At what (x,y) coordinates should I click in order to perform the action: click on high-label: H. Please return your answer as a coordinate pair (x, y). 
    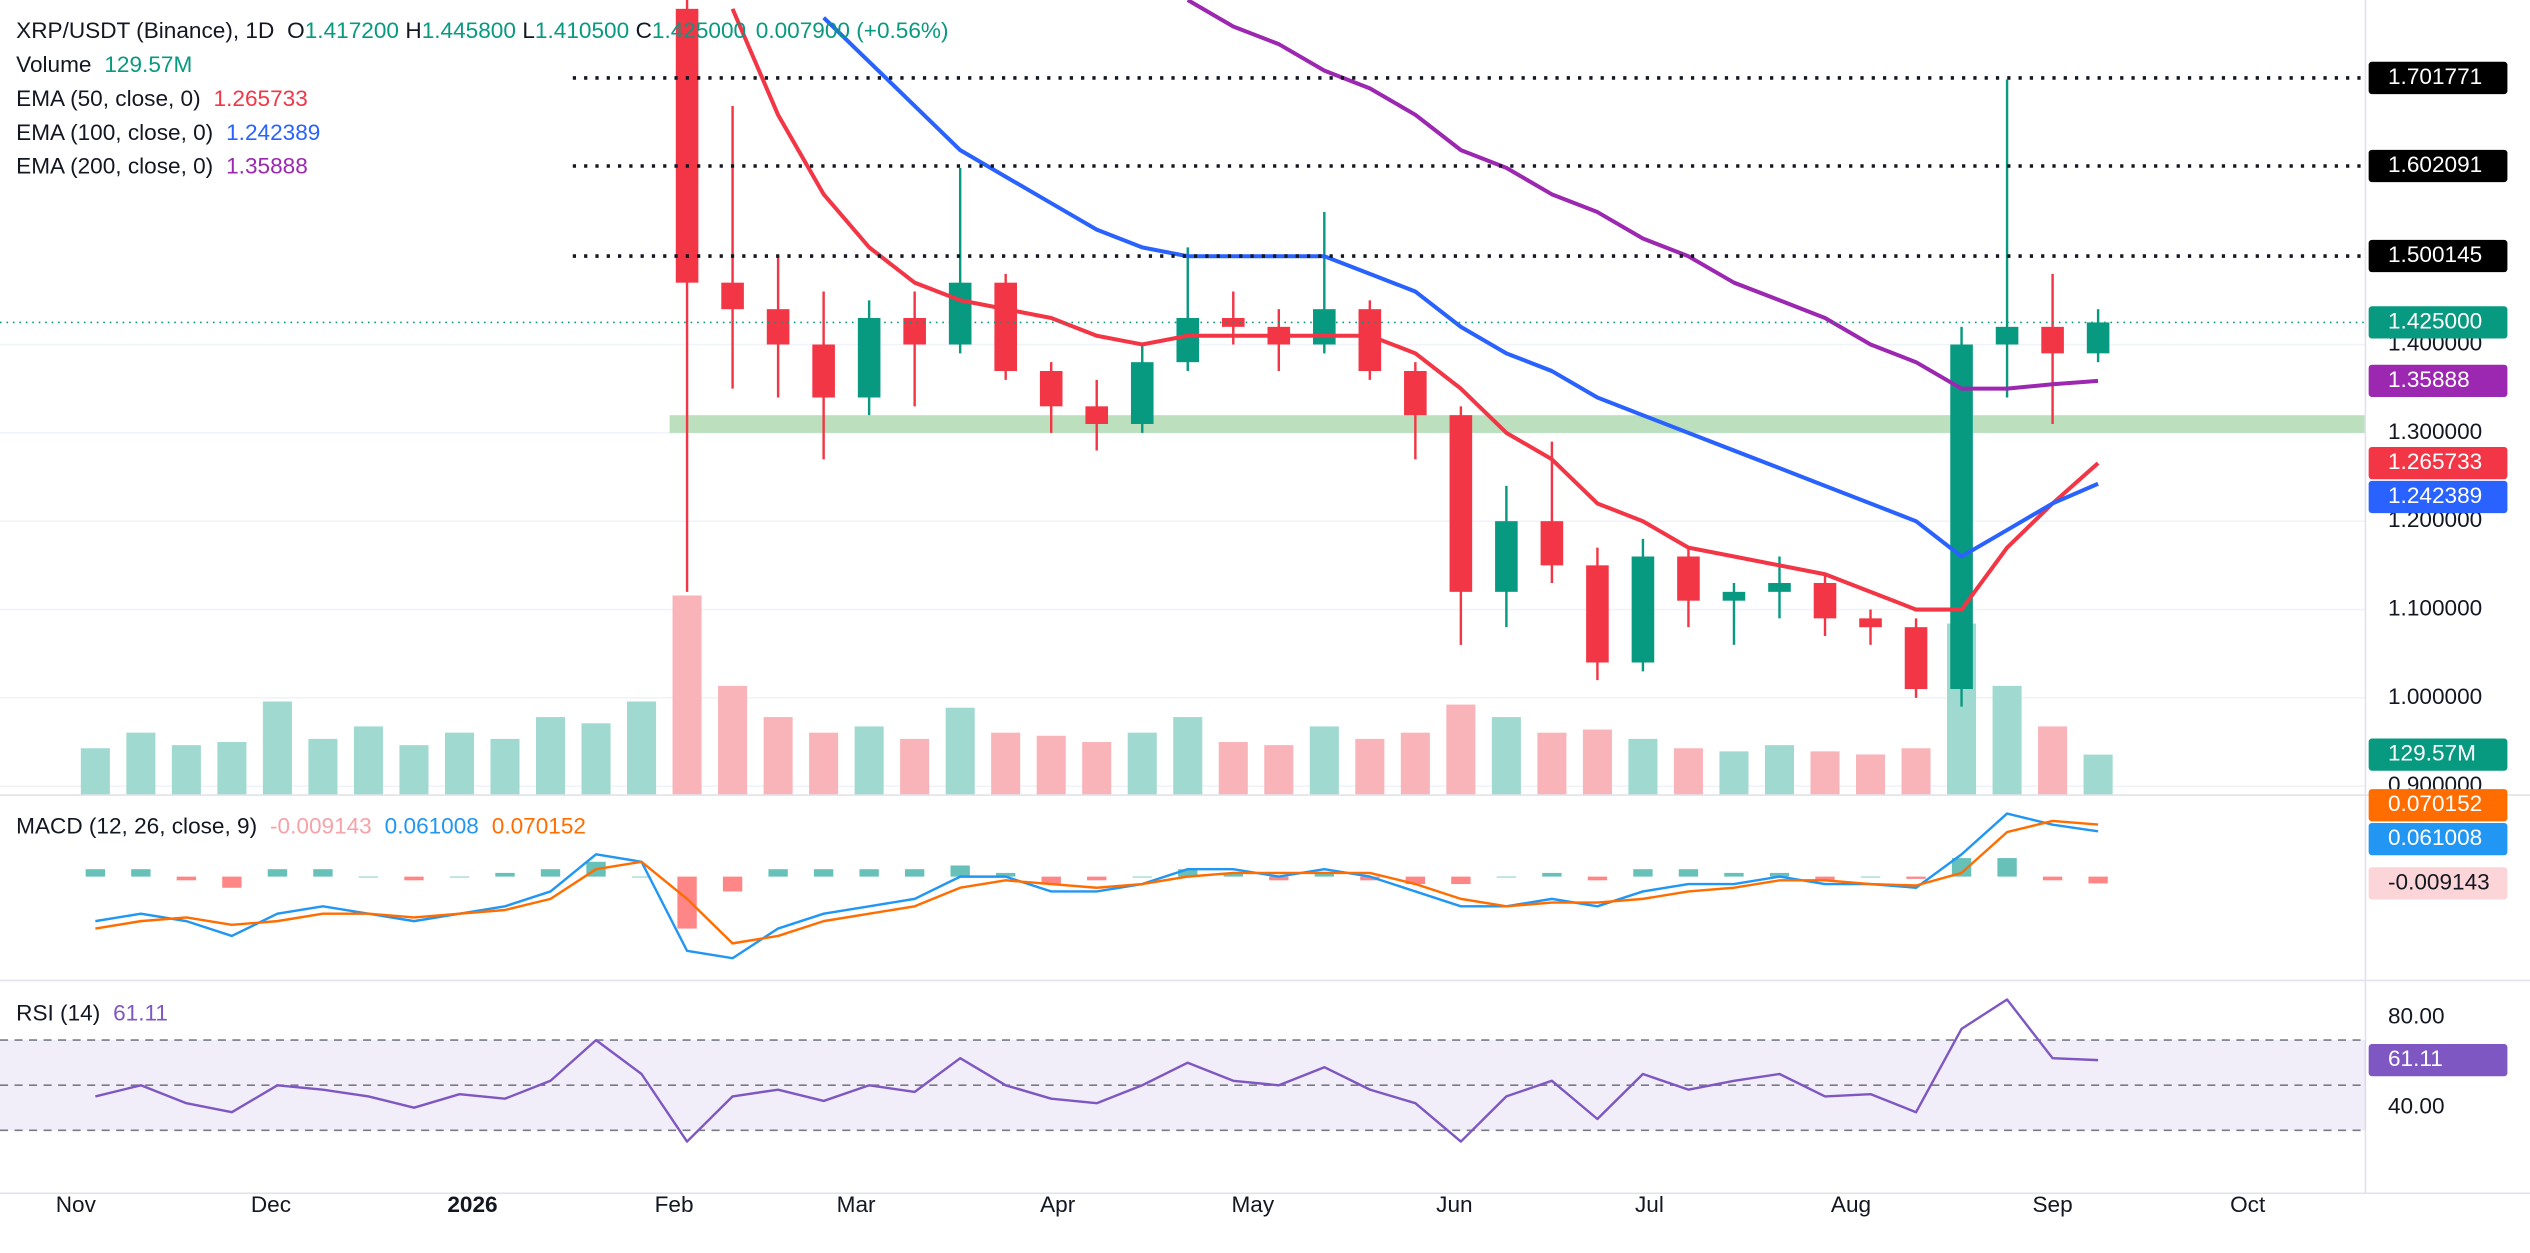
    Looking at the image, I should click on (413, 30).